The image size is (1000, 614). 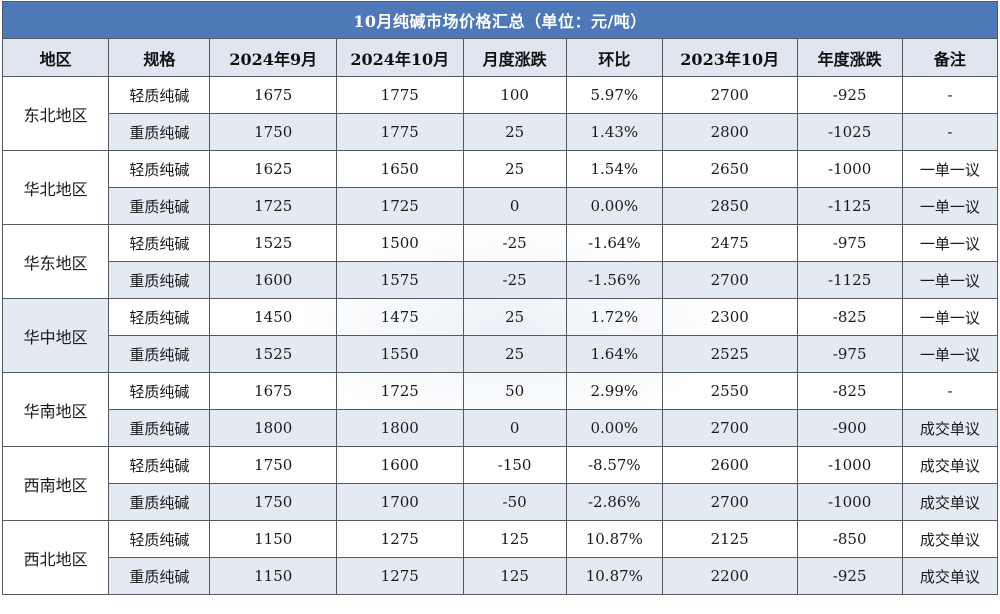 I want to click on oct-2023-cell: 2850, so click(x=729, y=206).